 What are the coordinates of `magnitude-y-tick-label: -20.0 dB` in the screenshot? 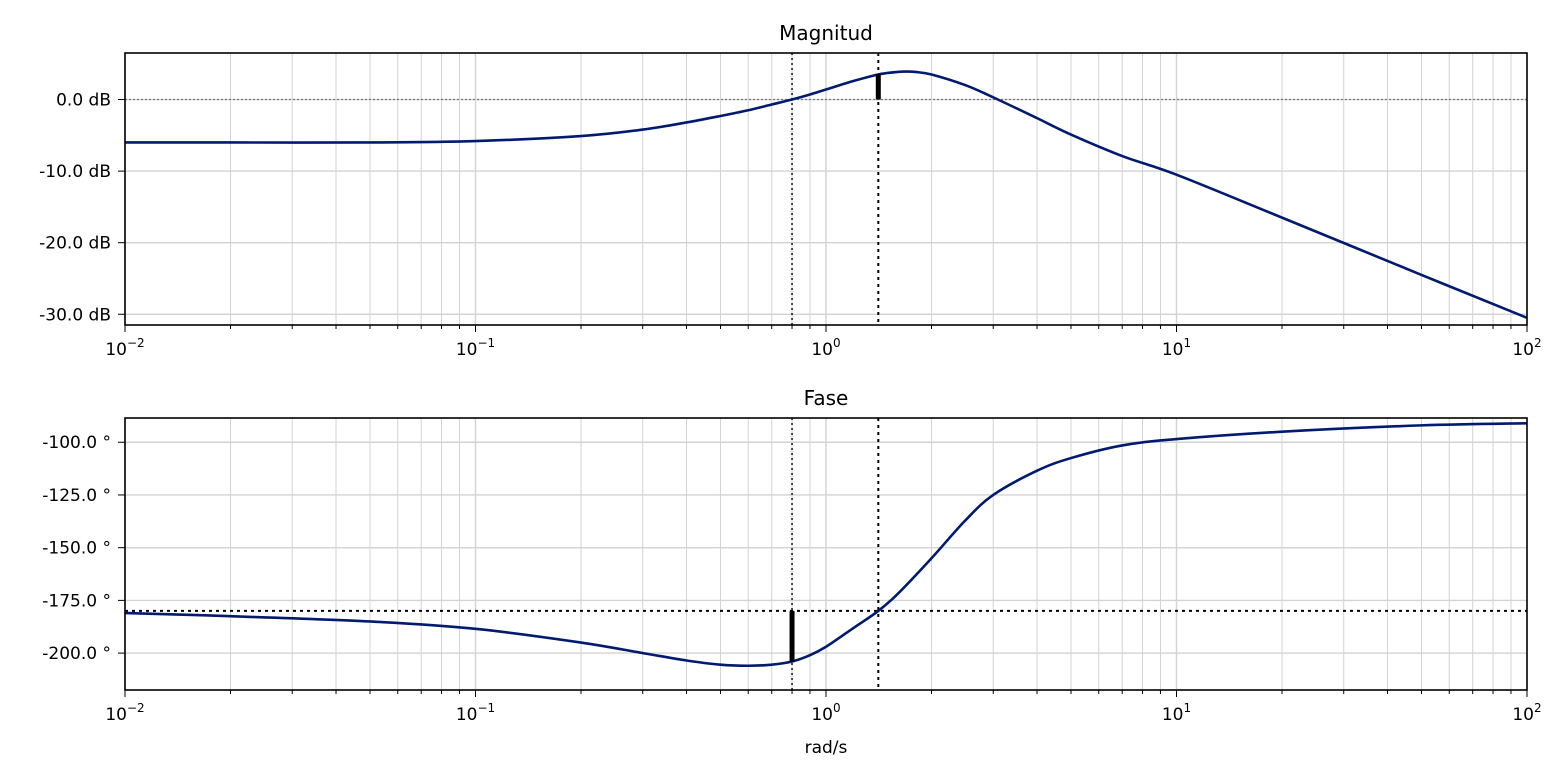 It's located at (75, 244).